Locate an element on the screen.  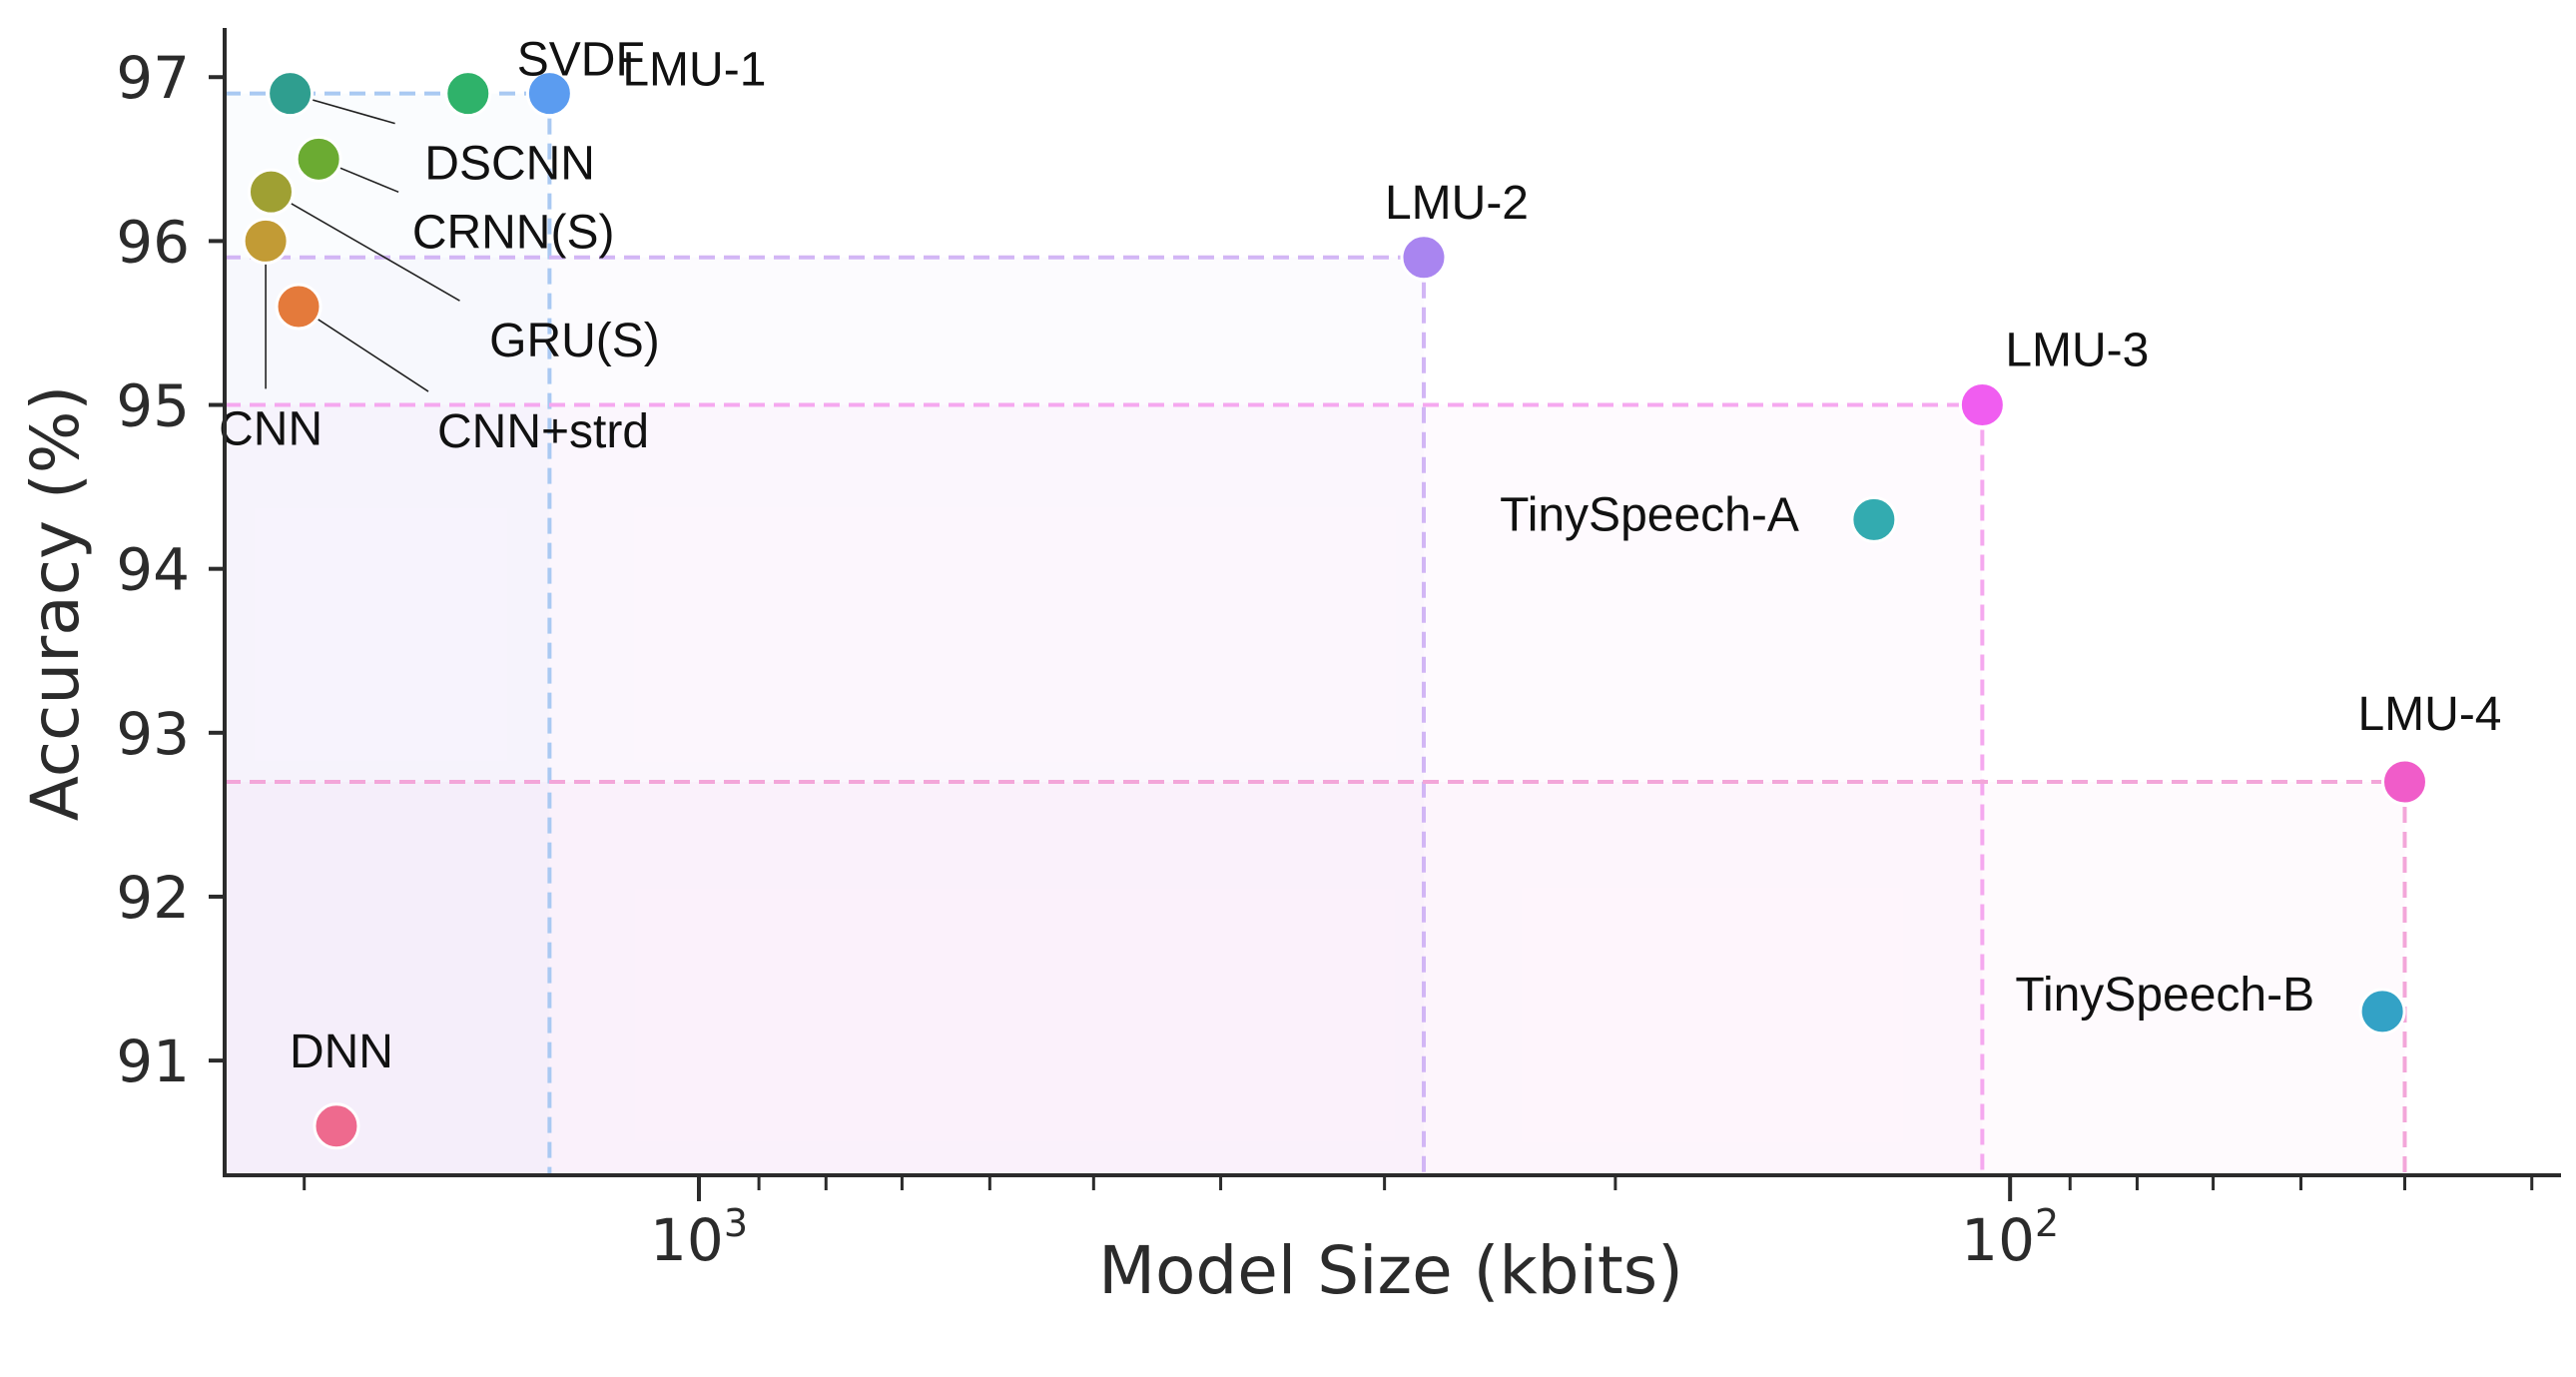
y-tick-label-97: 97 is located at coordinates (153, 78).